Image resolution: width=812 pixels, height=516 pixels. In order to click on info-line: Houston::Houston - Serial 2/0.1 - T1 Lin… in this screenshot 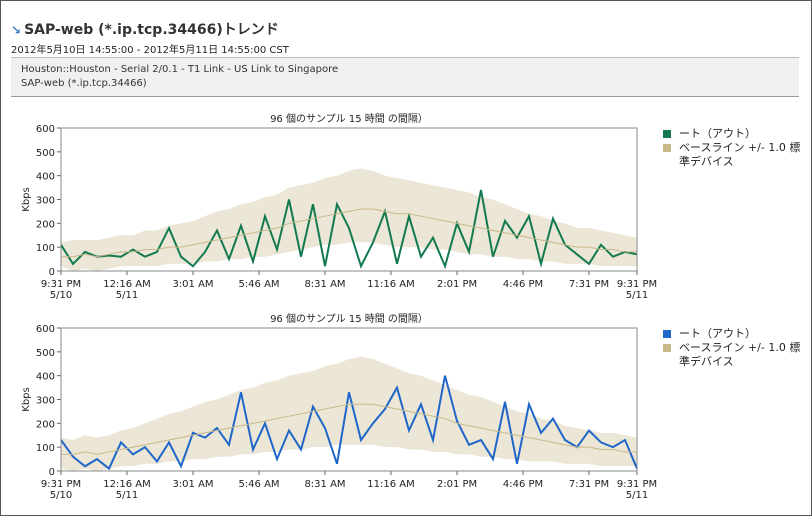, I will do `click(180, 69)`.